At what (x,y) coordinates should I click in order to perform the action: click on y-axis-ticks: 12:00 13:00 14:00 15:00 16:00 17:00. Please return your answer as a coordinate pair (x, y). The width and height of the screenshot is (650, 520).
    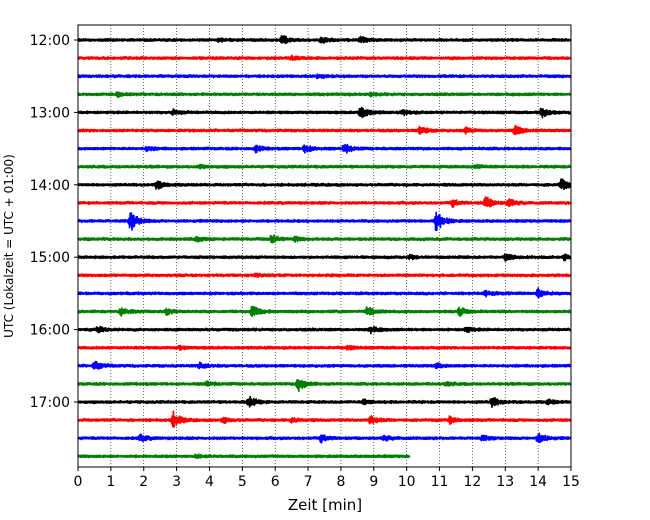
    Looking at the image, I should click on (54, 222).